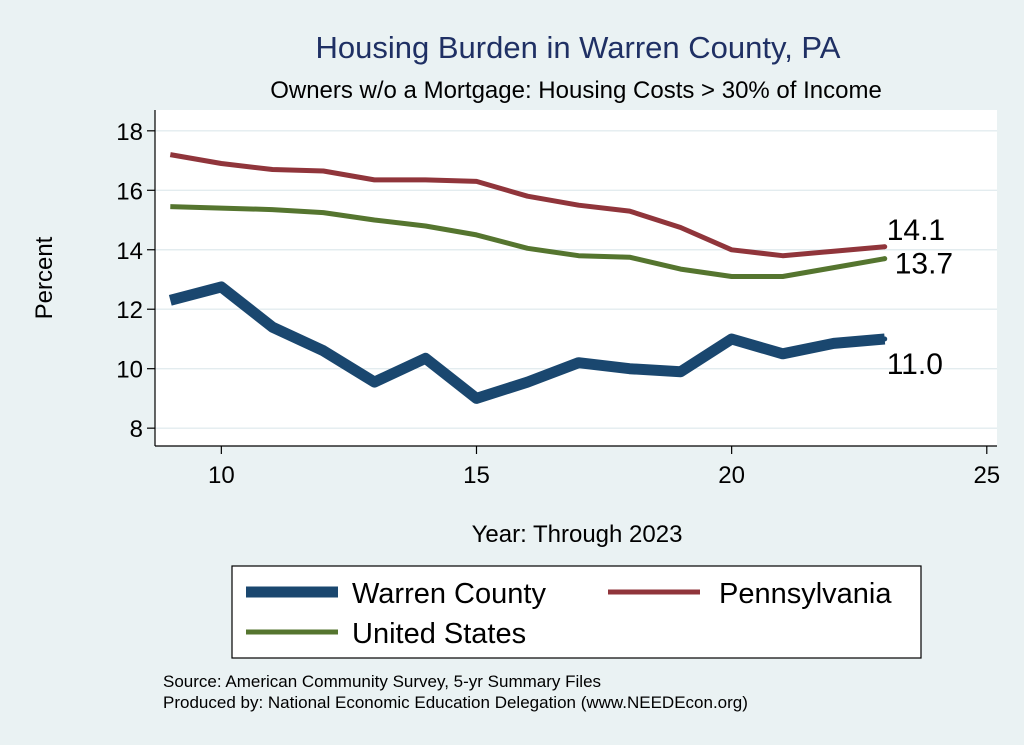 The image size is (1024, 745). I want to click on x-tick-label: 15, so click(476, 475).